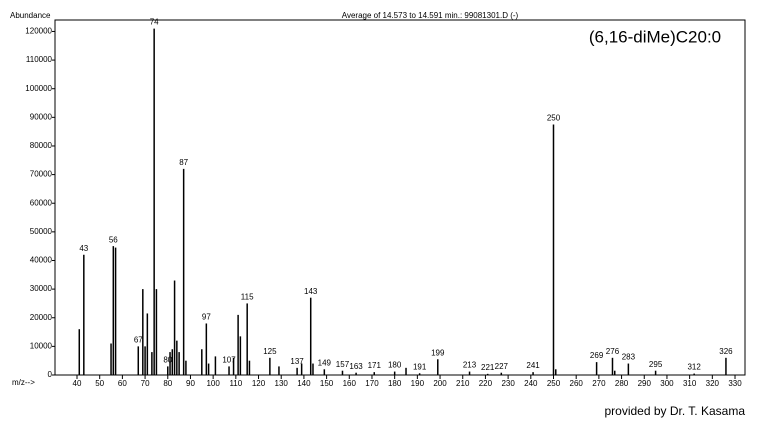 The height and width of the screenshot is (436, 780). Describe the element at coordinates (395, 365) in the screenshot. I see `peak-label: 180` at that location.